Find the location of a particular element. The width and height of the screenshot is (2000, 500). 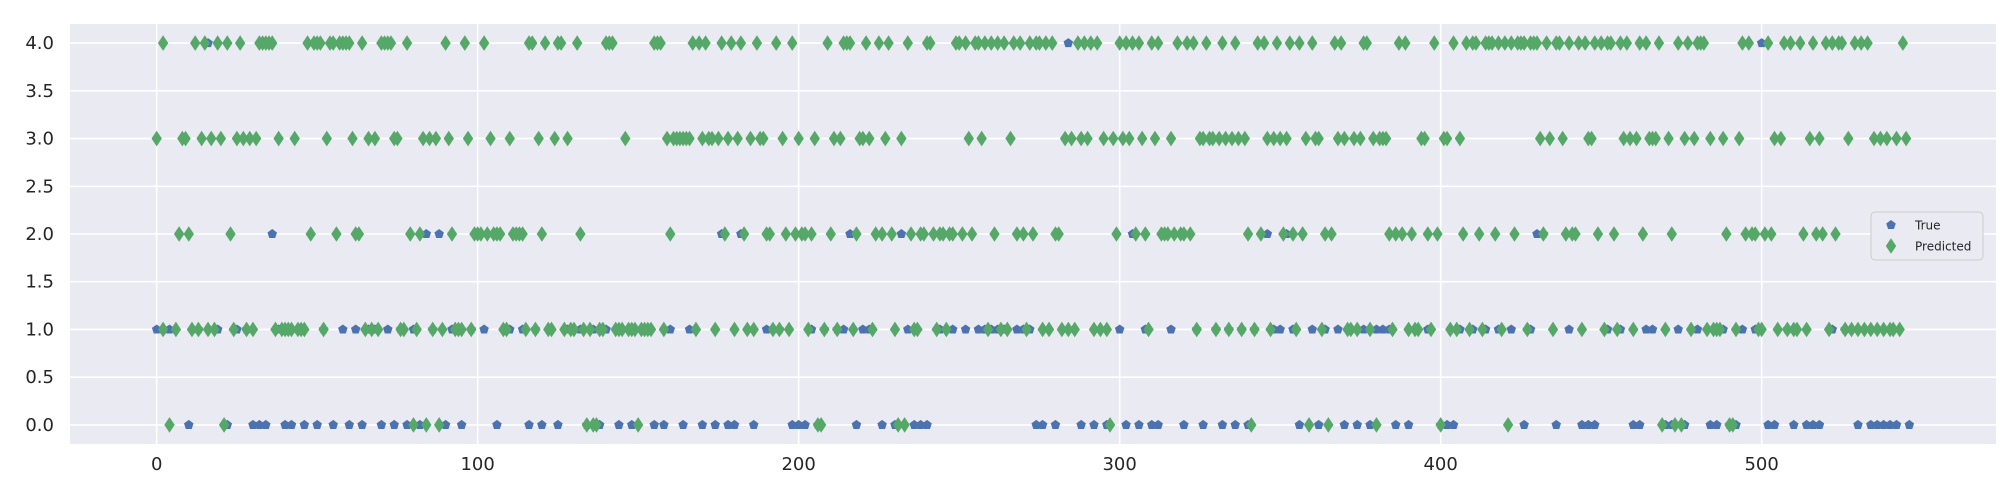

y-tick-label: 2.0 is located at coordinates (39, 234).